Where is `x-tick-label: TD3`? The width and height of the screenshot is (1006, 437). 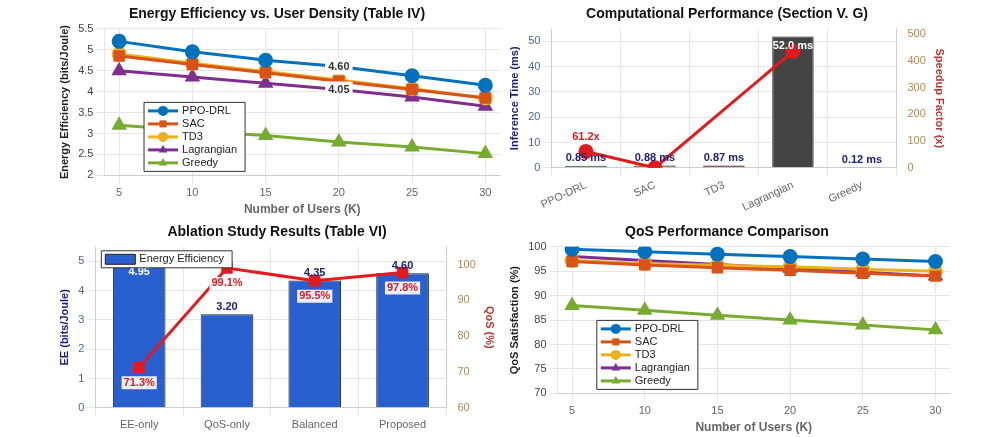 x-tick-label: TD3 is located at coordinates (714, 188).